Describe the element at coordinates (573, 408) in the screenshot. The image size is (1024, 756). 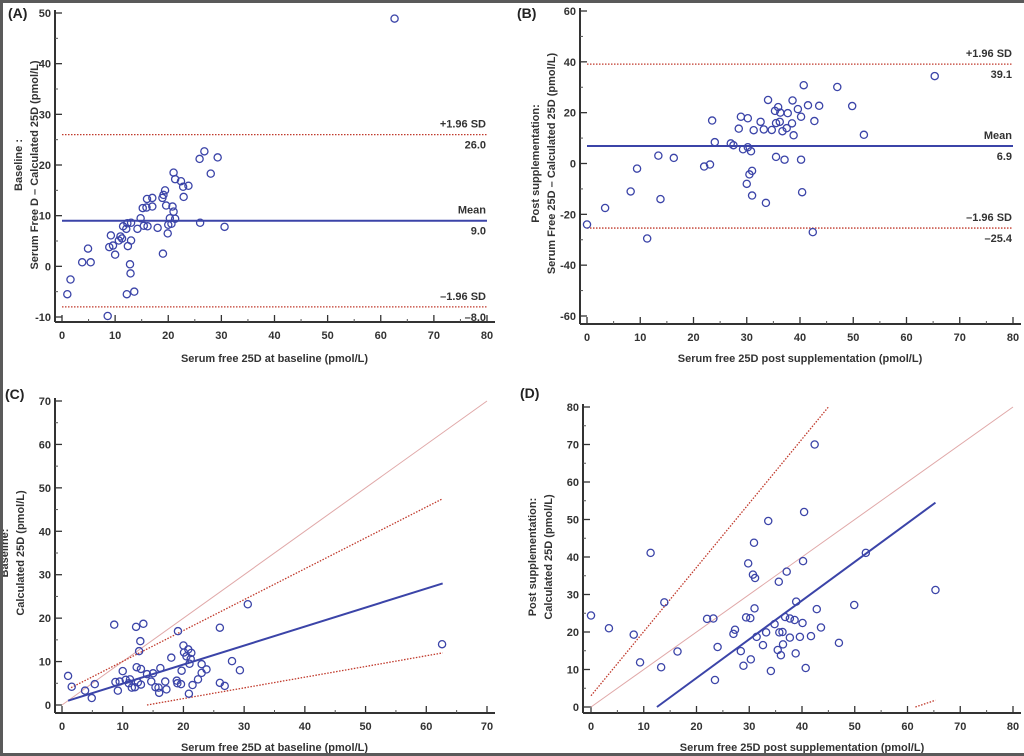
I see `y-tick-label: 80` at that location.